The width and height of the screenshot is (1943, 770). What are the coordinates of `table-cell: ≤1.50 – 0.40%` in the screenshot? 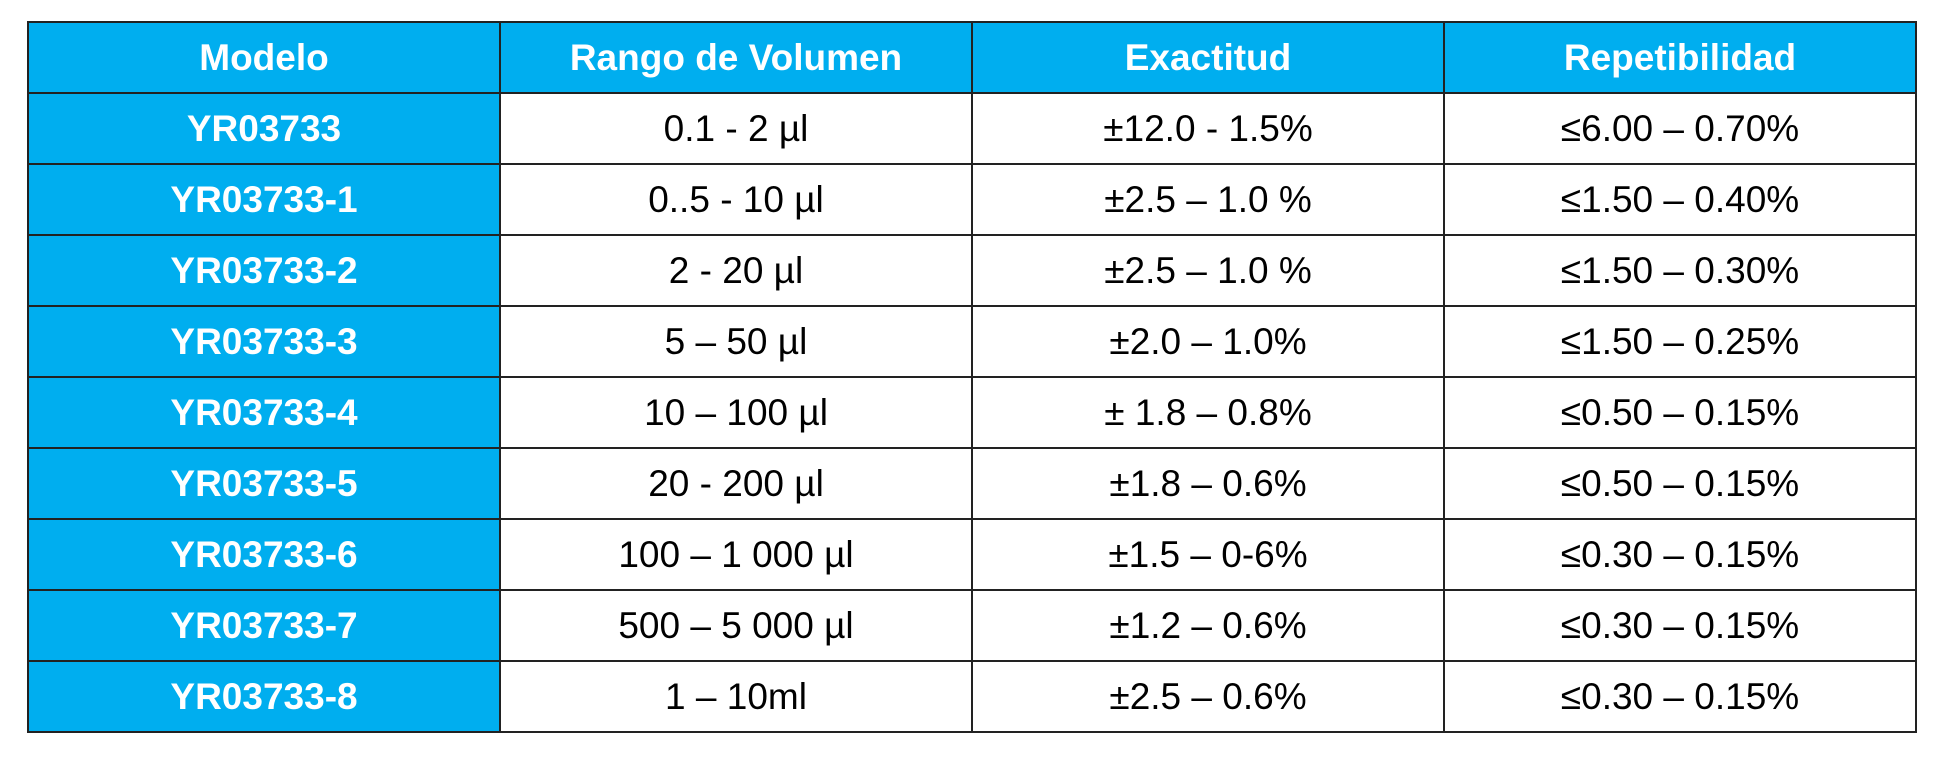 It's located at (1680, 199).